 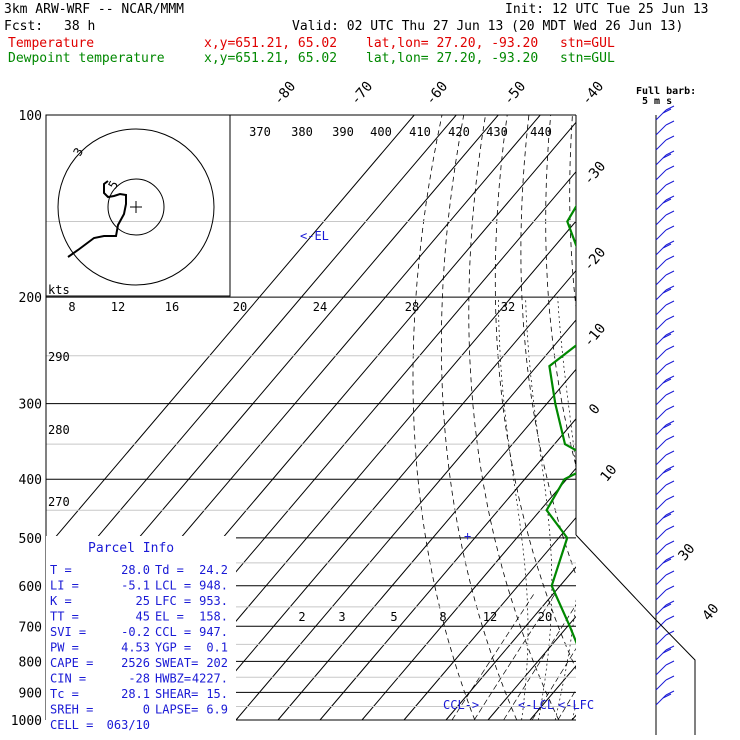 I want to click on isotherm-tick-label: -70, so click(x=362, y=94).